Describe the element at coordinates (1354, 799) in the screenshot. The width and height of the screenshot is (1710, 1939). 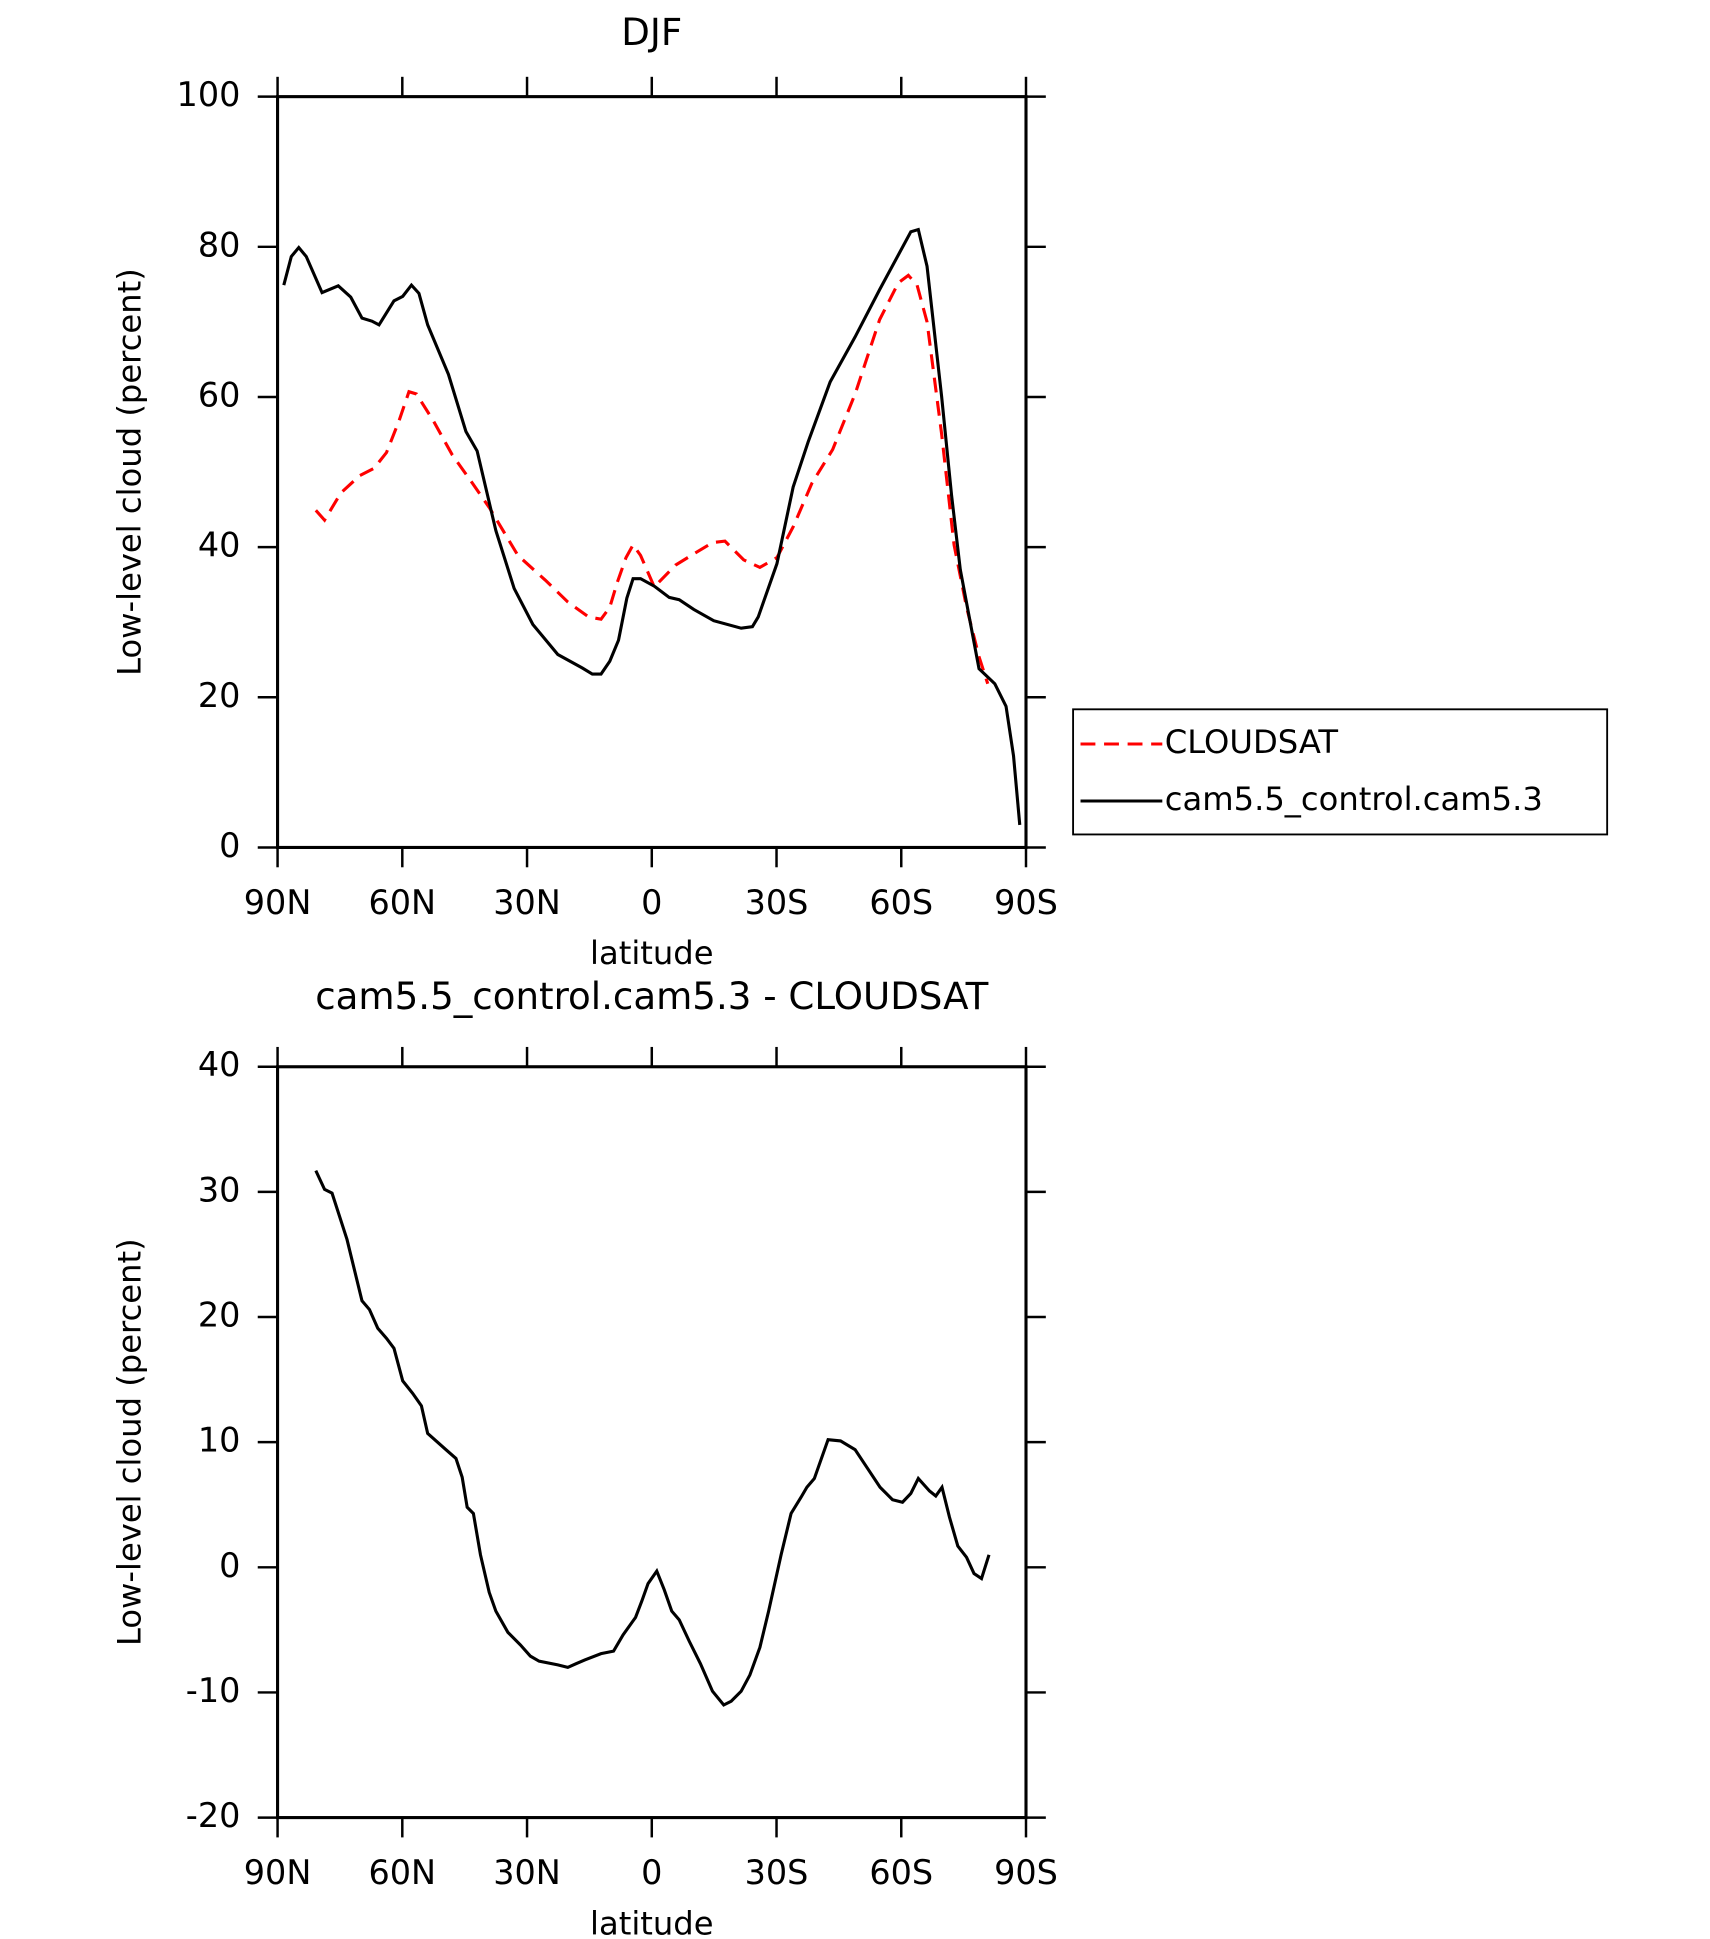
I see `legend-label: cam5.5_control.cam5.3` at that location.